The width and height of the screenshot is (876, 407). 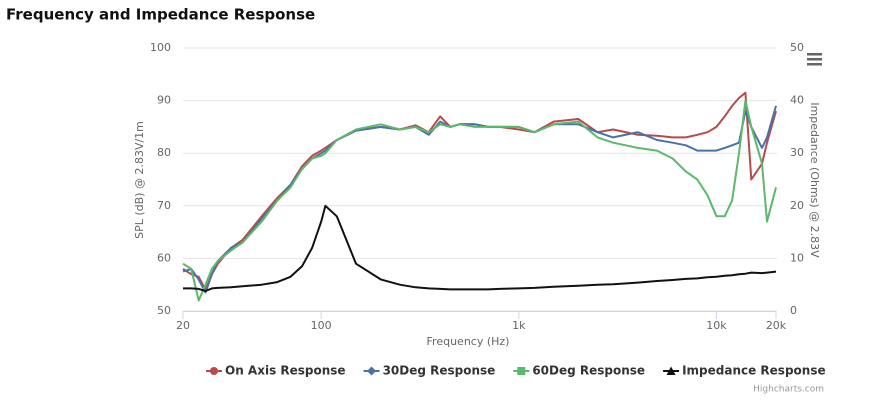 What do you see at coordinates (183, 325) in the screenshot?
I see `x-tick-label: 20` at bounding box center [183, 325].